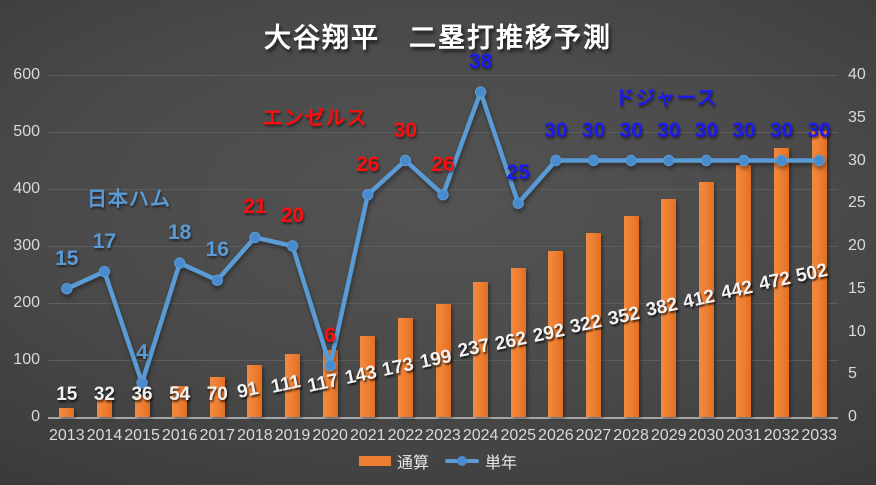 The image size is (876, 485). Describe the element at coordinates (593, 130) in the screenshot. I see `line-label-2027: 30` at that location.